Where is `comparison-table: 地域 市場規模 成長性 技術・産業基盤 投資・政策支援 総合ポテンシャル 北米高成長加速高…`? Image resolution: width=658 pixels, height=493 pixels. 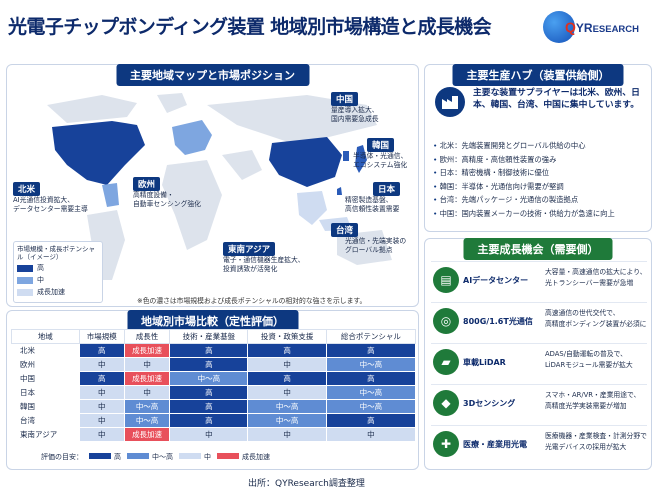 comparison-table: 地域 市場規模 成長性 技術・産業基盤 投資・政策支援 総合ポテンシャル 北米高成長加速高… is located at coordinates (214, 385).